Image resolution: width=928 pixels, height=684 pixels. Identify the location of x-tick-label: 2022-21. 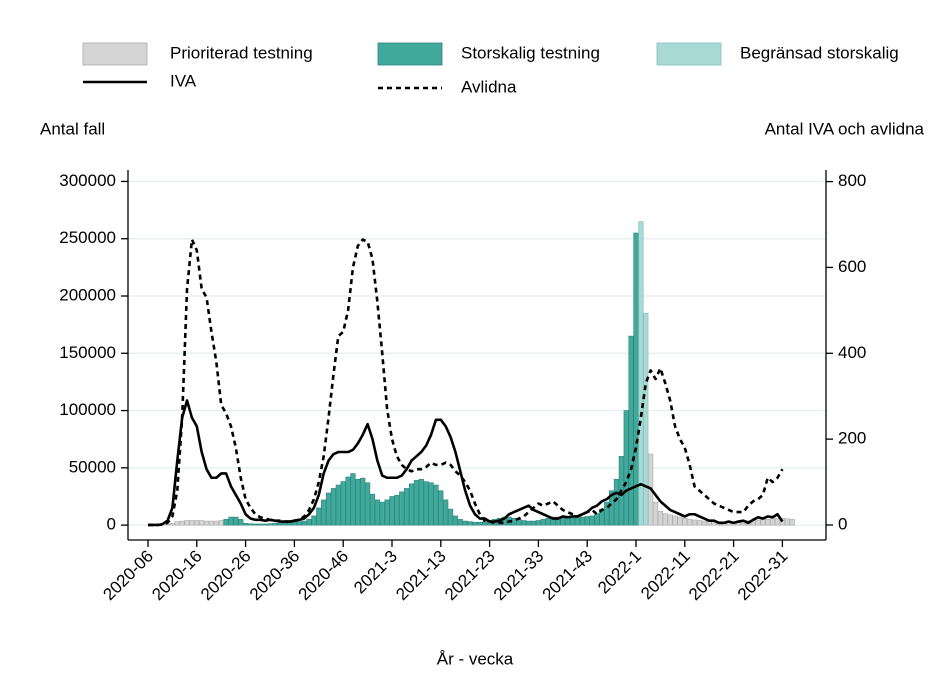
(714, 576).